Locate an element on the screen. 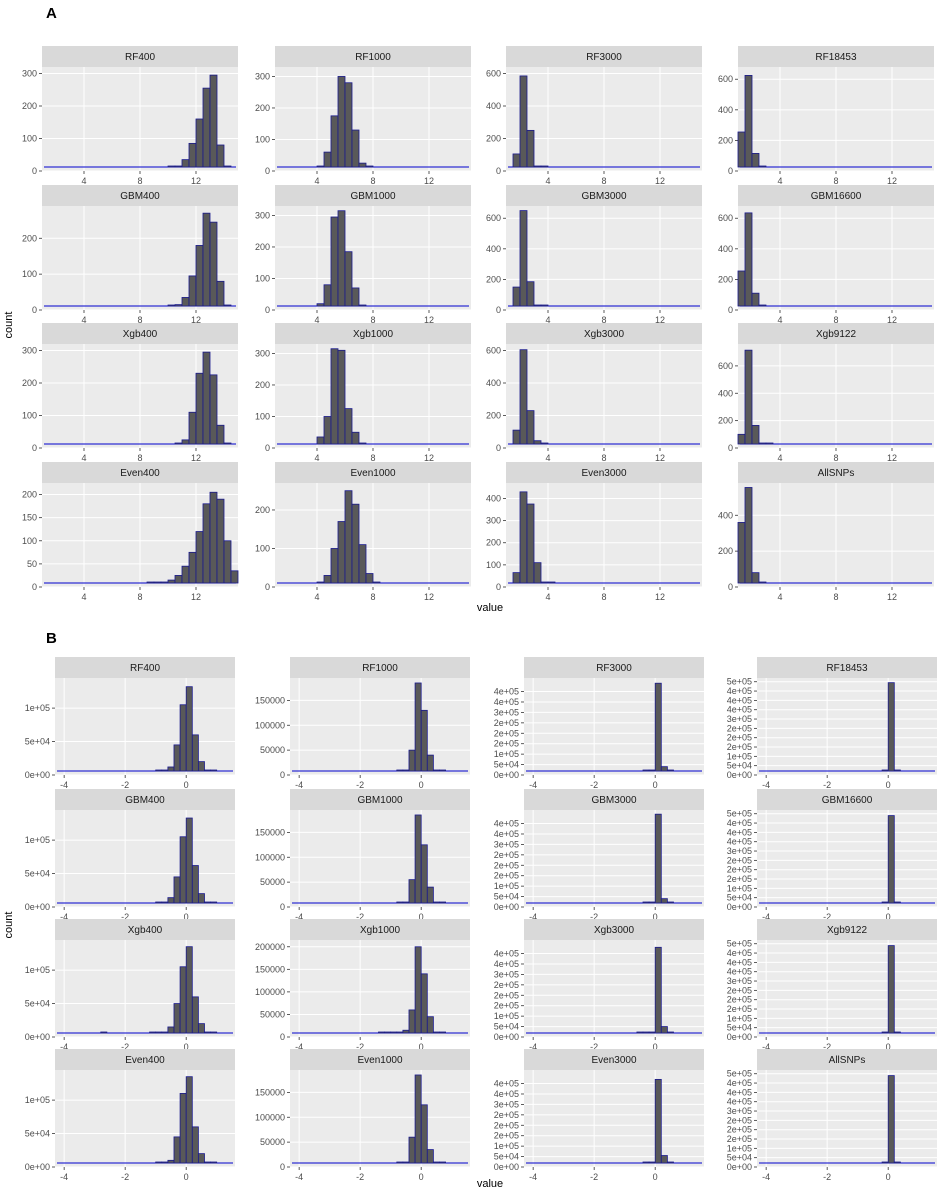 The width and height of the screenshot is (940, 1190). facet-title: GBM16600 is located at coordinates (847, 800).